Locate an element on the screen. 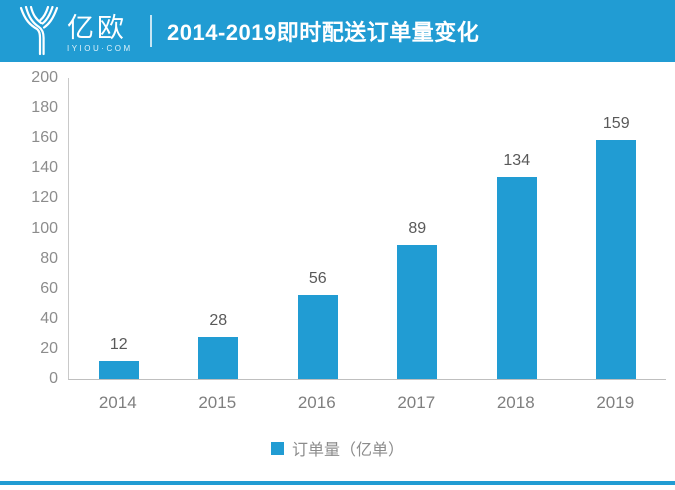 This screenshot has height=490, width=675. x-tick-label: 2016 is located at coordinates (316, 402).